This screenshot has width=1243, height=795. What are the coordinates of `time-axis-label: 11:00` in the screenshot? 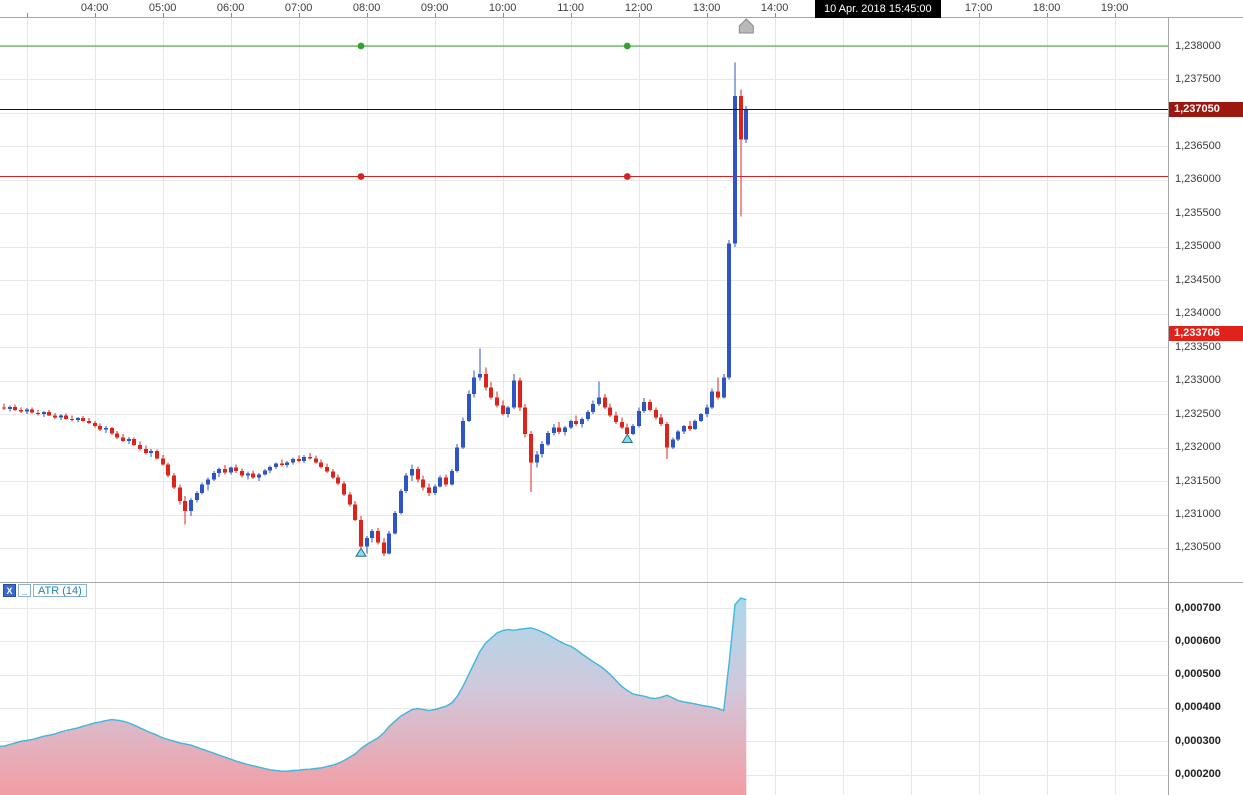 It's located at (571, 8).